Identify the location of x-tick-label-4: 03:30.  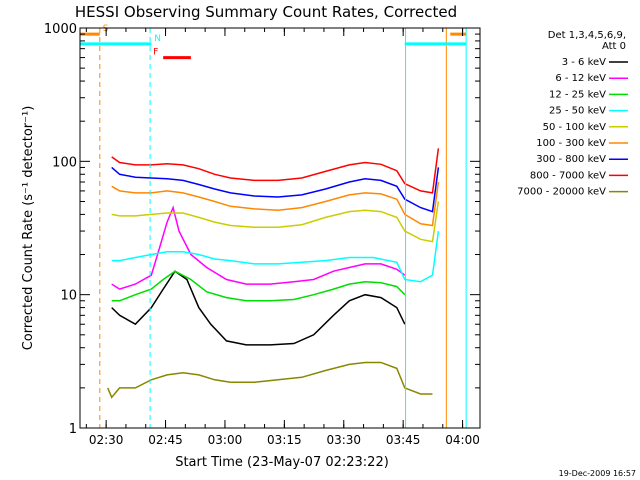
(343, 440).